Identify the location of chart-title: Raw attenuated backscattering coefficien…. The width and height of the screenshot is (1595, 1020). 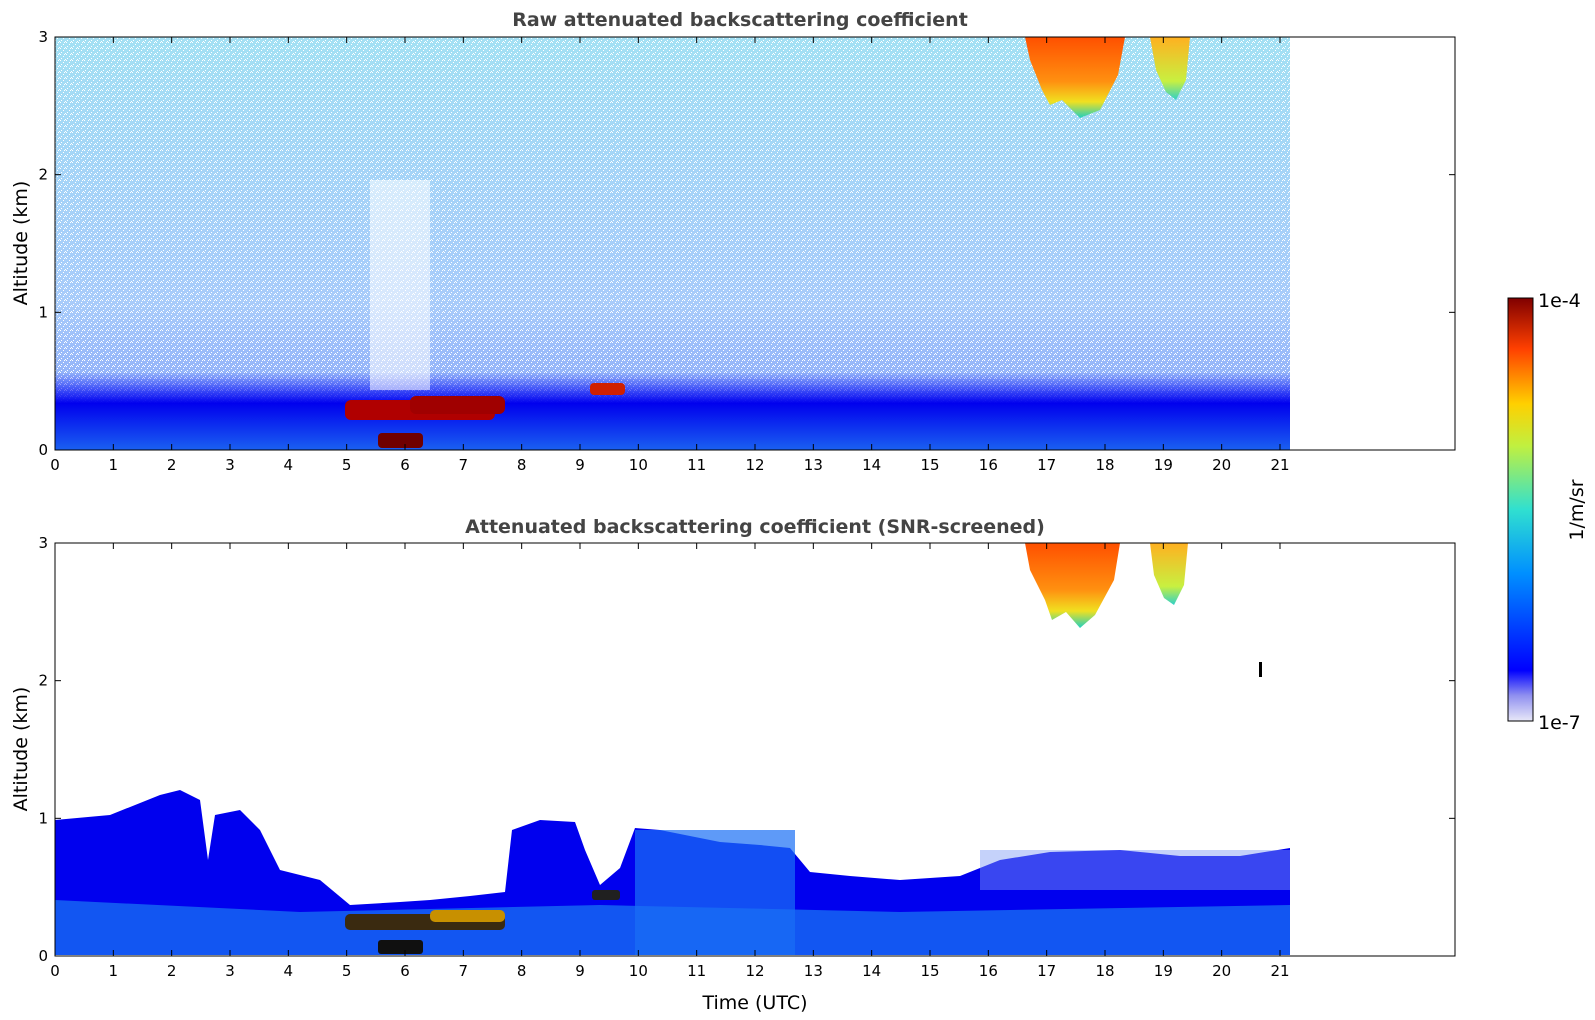
(740, 20).